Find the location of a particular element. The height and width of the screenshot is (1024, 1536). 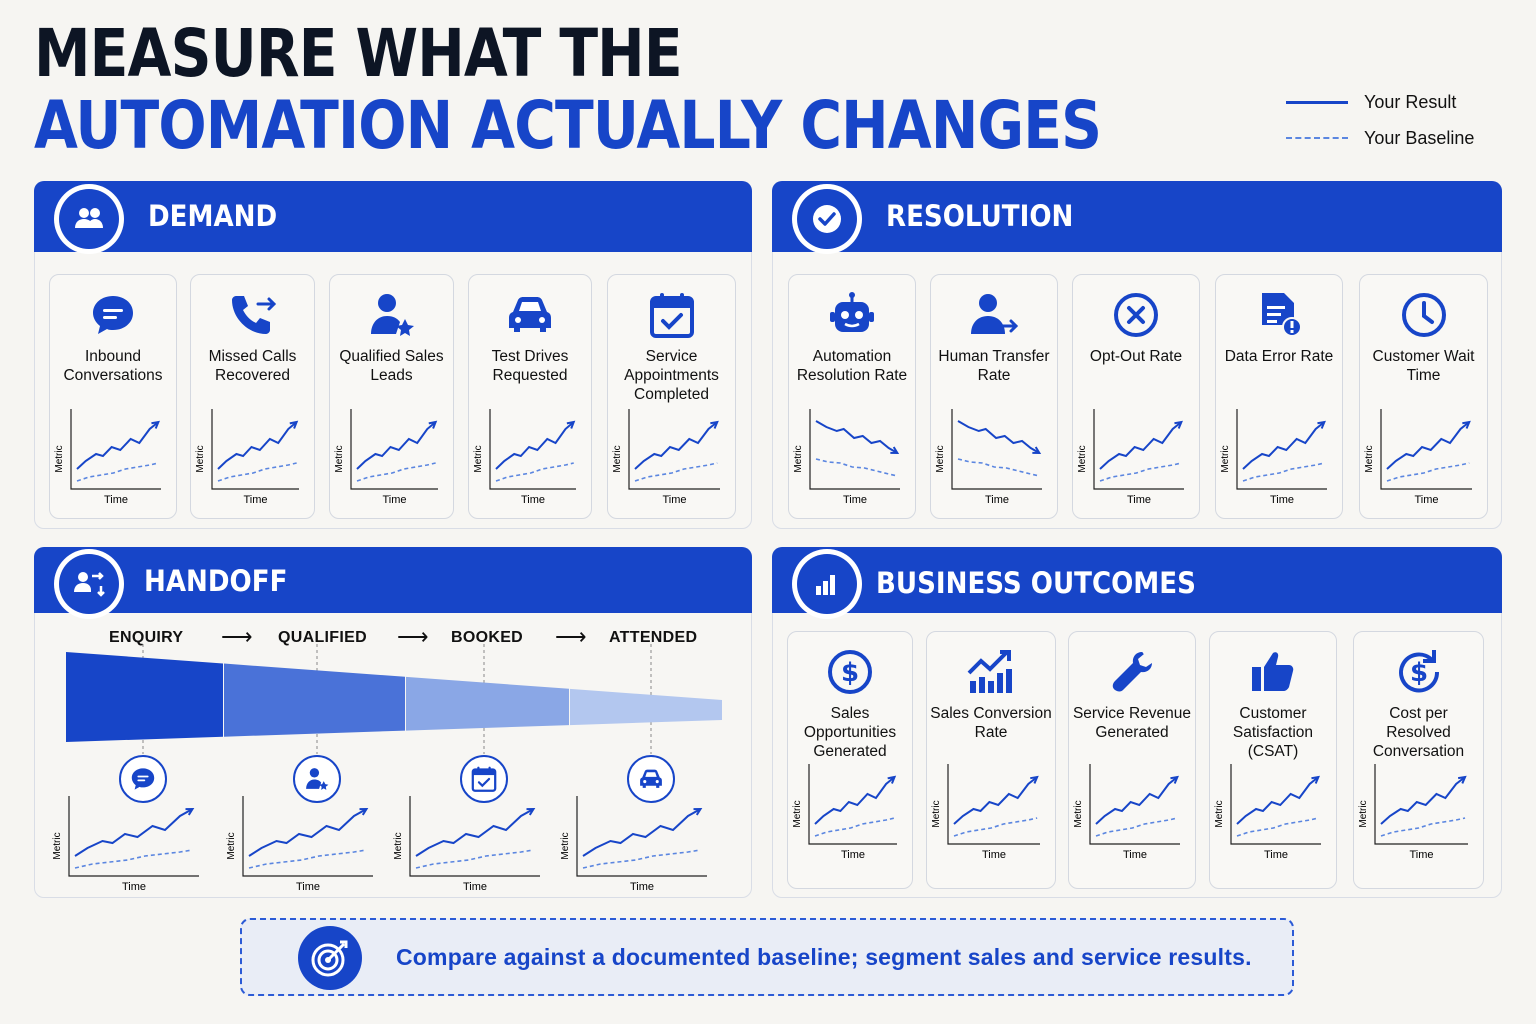

calendar-check-icon is located at coordinates (484, 779).